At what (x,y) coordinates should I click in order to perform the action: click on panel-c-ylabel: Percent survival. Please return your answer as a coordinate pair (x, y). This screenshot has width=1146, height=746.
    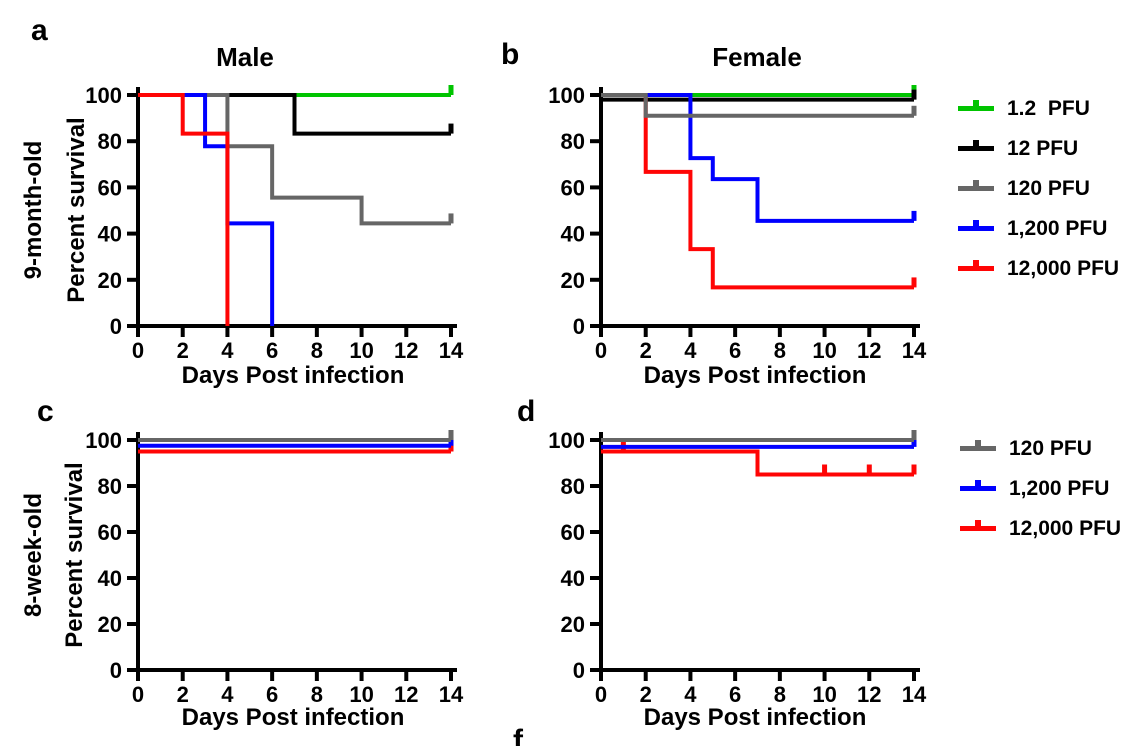
    Looking at the image, I should click on (74, 555).